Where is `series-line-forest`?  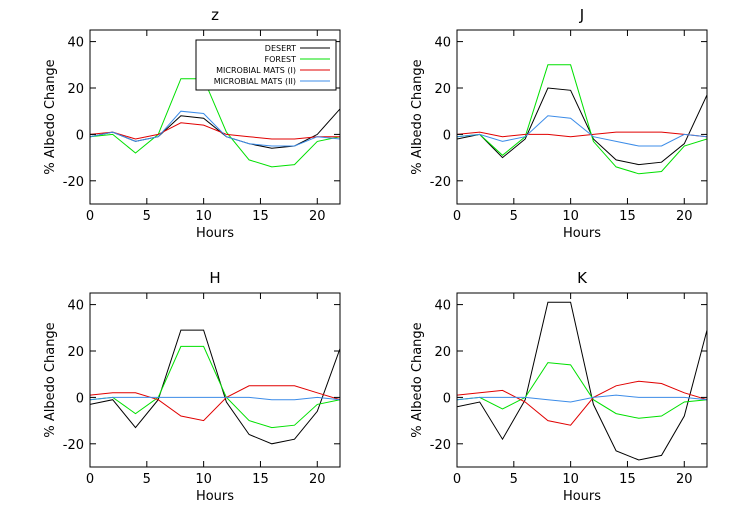 series-line-forest is located at coordinates (215, 123).